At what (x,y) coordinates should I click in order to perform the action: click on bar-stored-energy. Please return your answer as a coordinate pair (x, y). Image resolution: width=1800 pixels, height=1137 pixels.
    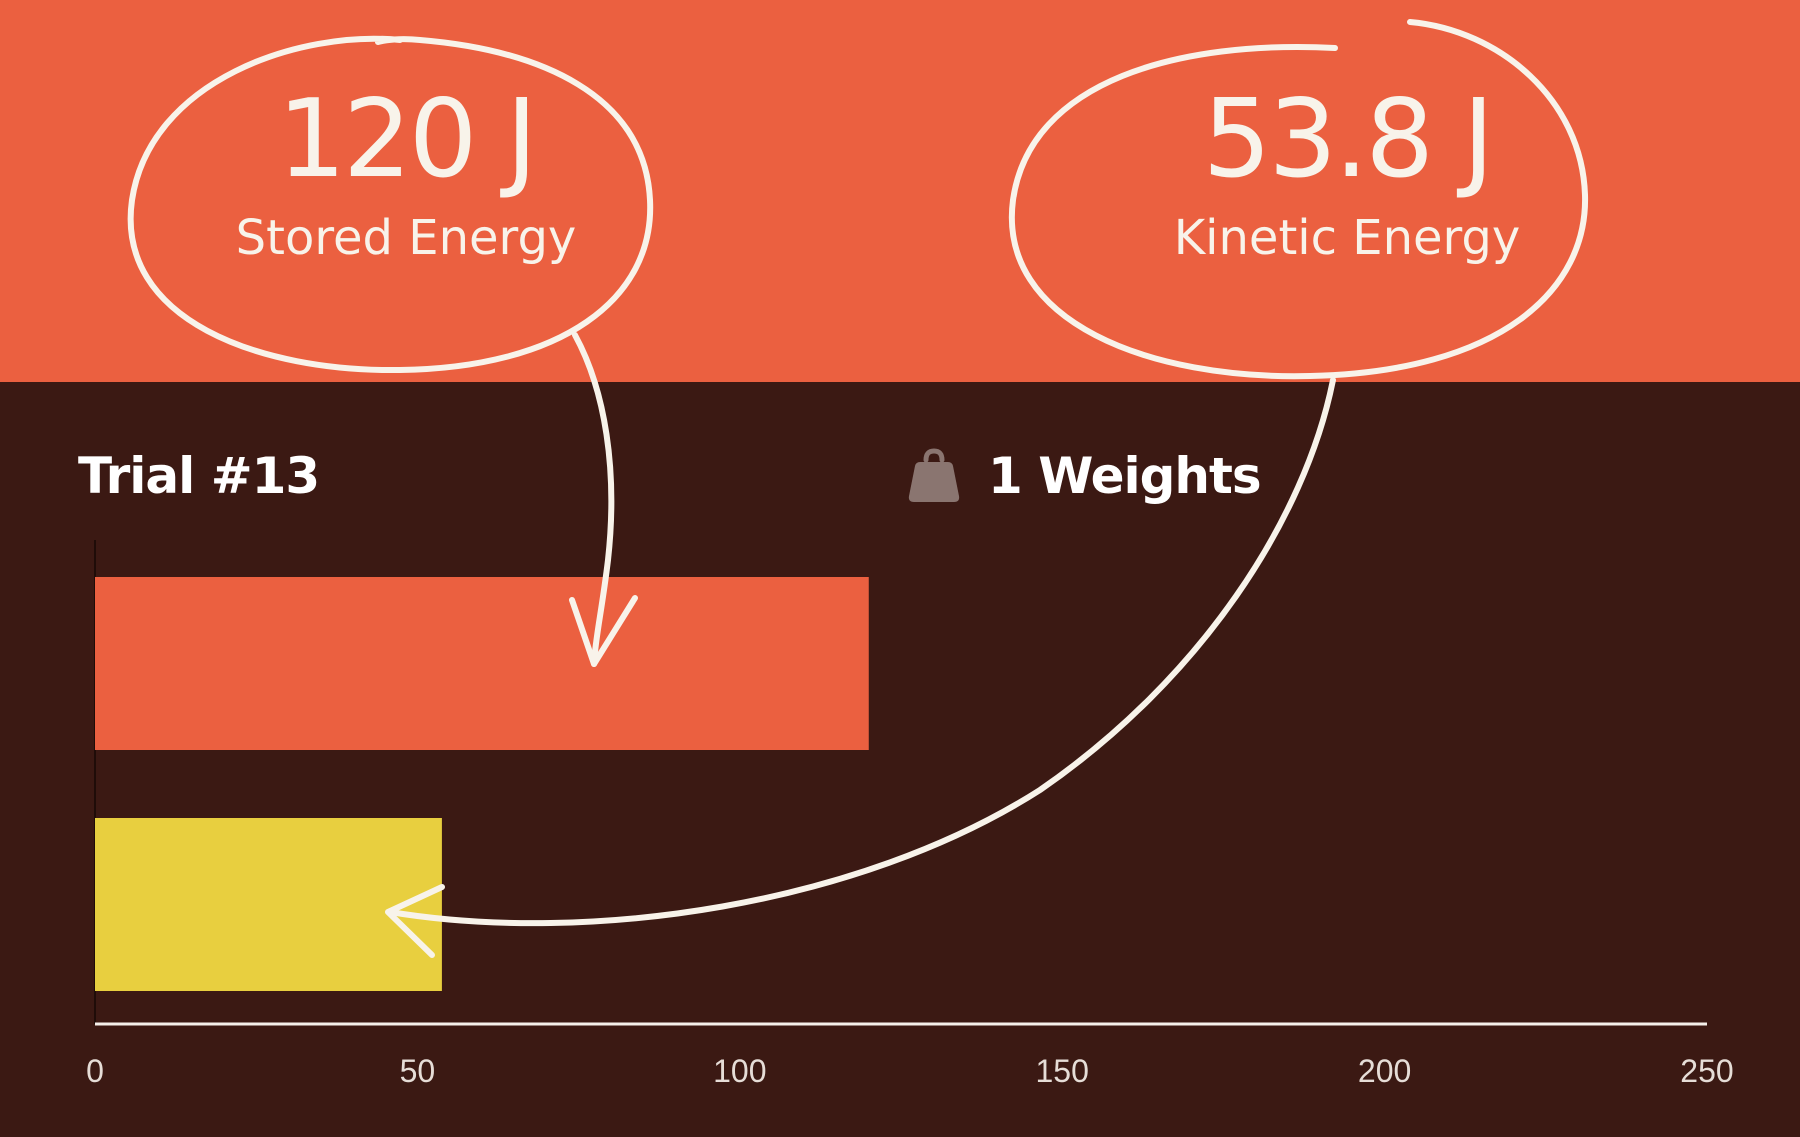
    Looking at the image, I should click on (482, 663).